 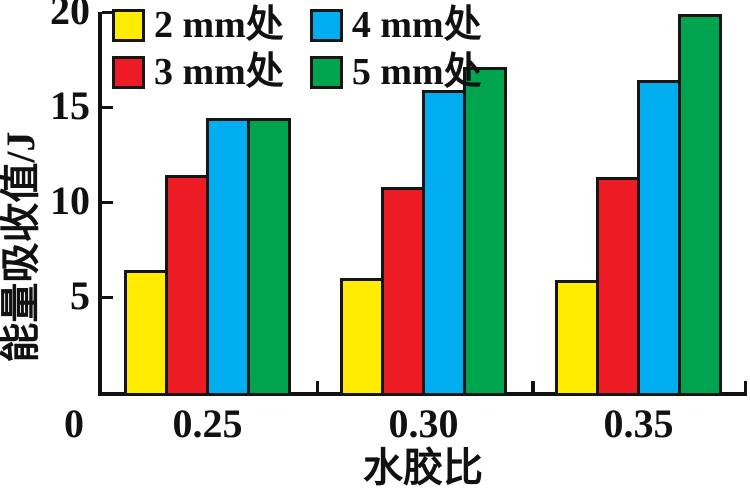 What do you see at coordinates (403, 291) in the screenshot?
I see `bar-3mm处-0.30` at bounding box center [403, 291].